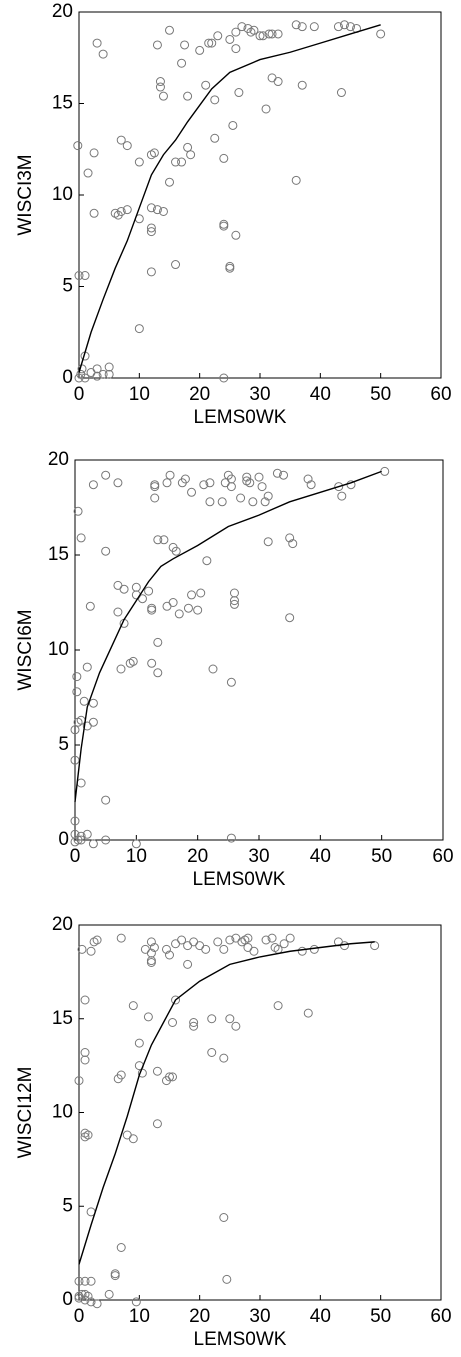  What do you see at coordinates (67, 377) in the screenshot?
I see `y-tick-label: 0` at bounding box center [67, 377].